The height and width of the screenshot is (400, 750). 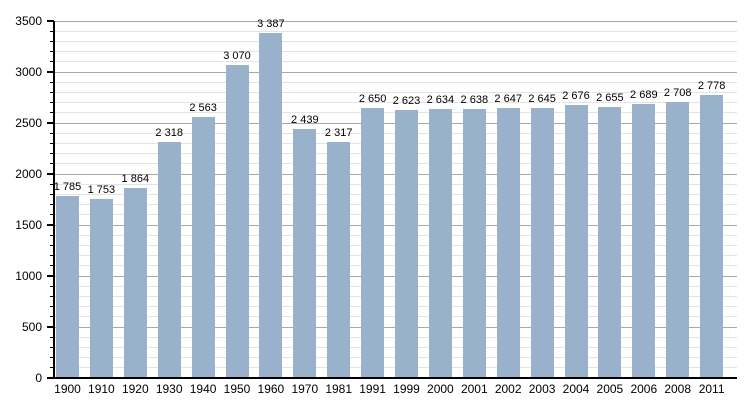 What do you see at coordinates (271, 389) in the screenshot?
I see `x-axis-label: 1960` at bounding box center [271, 389].